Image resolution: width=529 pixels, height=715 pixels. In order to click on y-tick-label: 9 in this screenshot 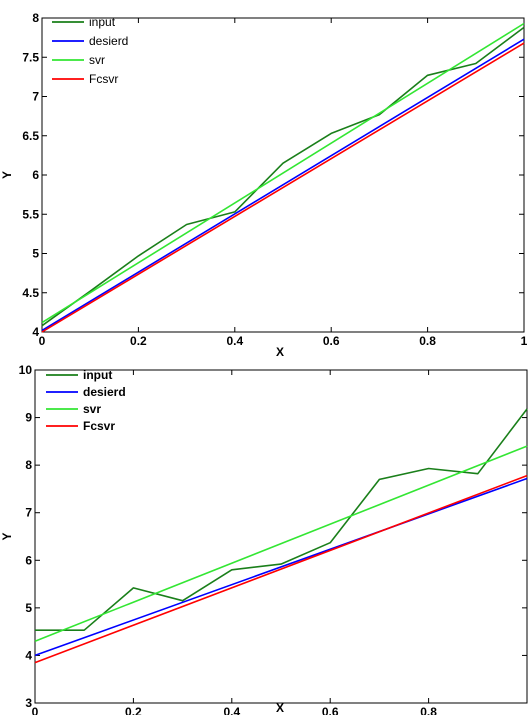, I will do `click(28, 418)`.